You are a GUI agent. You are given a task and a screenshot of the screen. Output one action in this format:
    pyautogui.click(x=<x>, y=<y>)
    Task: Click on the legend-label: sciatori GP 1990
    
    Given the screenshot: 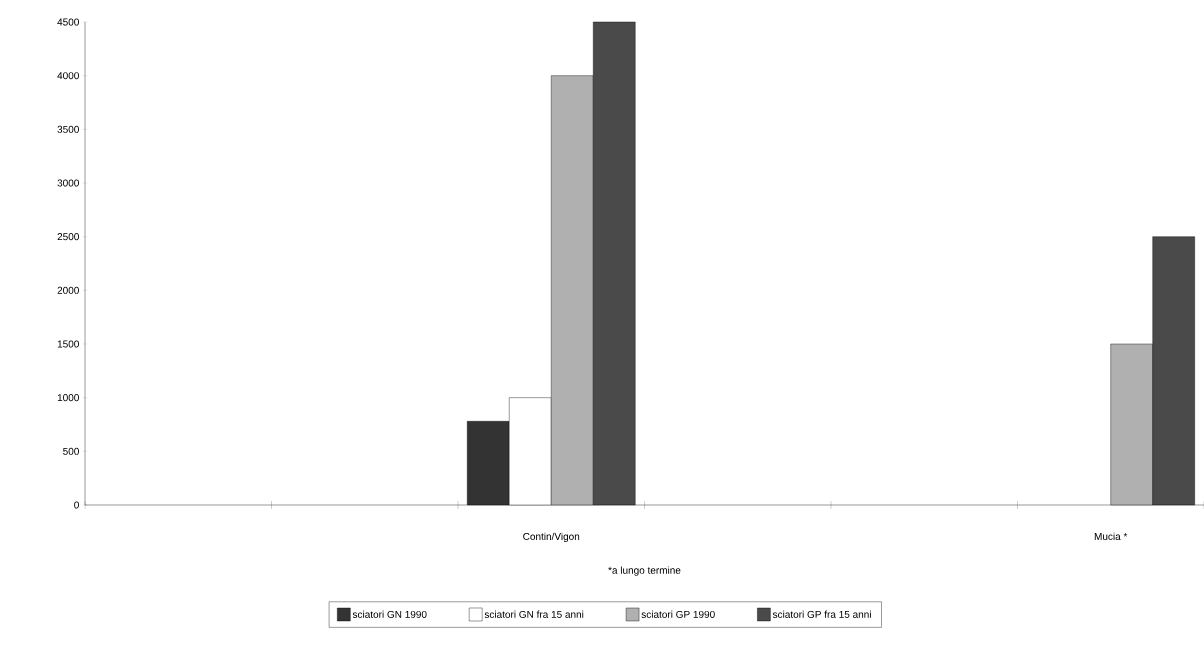 What is the action you would take?
    pyautogui.click(x=678, y=614)
    